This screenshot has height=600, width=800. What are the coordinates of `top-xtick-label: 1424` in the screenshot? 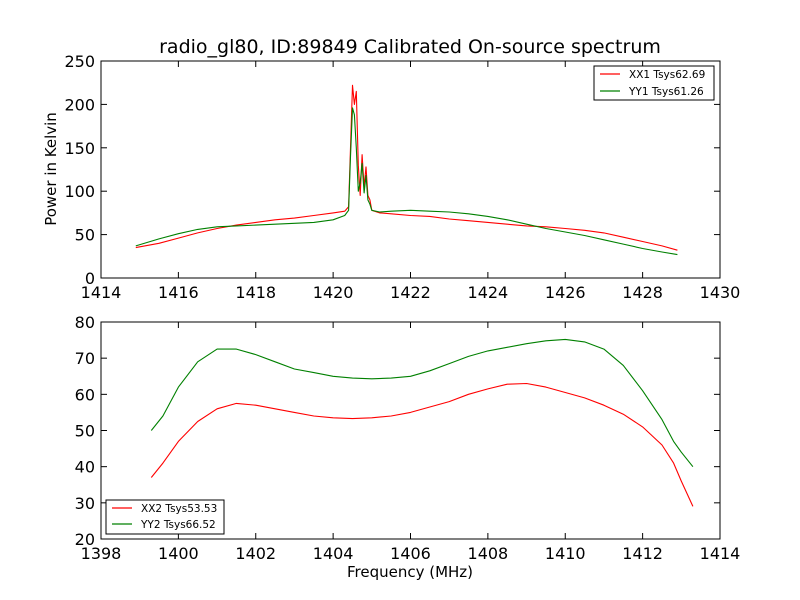 It's located at (488, 292).